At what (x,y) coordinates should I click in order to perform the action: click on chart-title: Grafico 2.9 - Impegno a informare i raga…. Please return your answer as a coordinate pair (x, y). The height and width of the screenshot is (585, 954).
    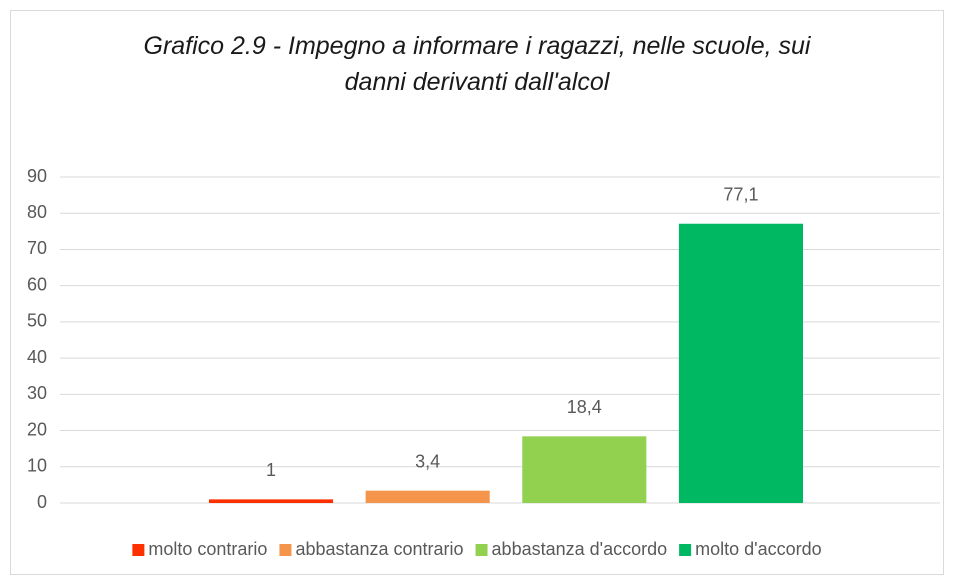
    Looking at the image, I should click on (477, 64).